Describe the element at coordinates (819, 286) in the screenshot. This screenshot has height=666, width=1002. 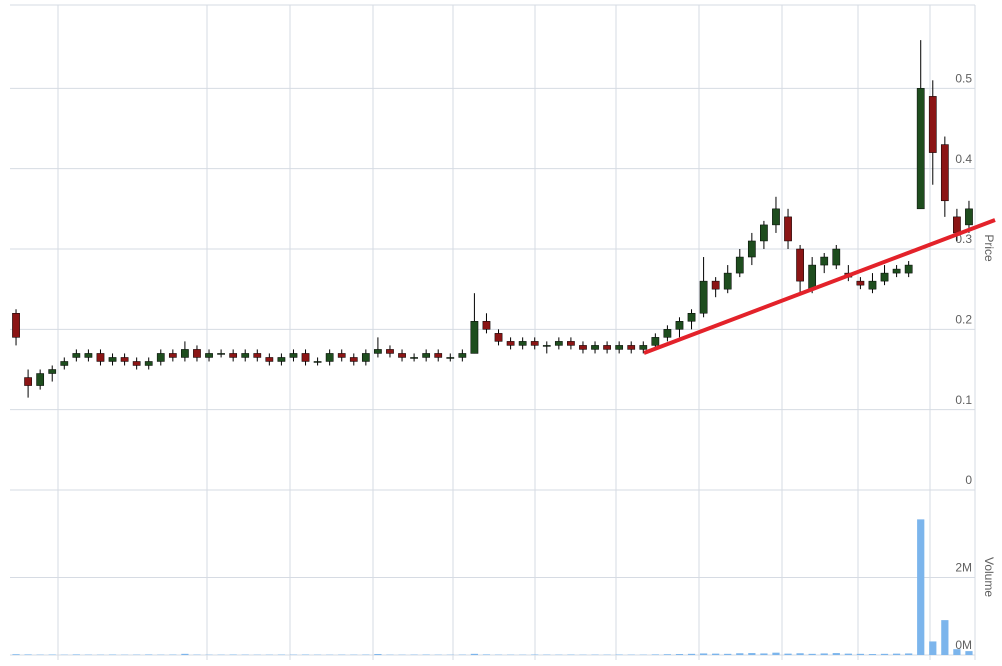
I see `trend-line` at that location.